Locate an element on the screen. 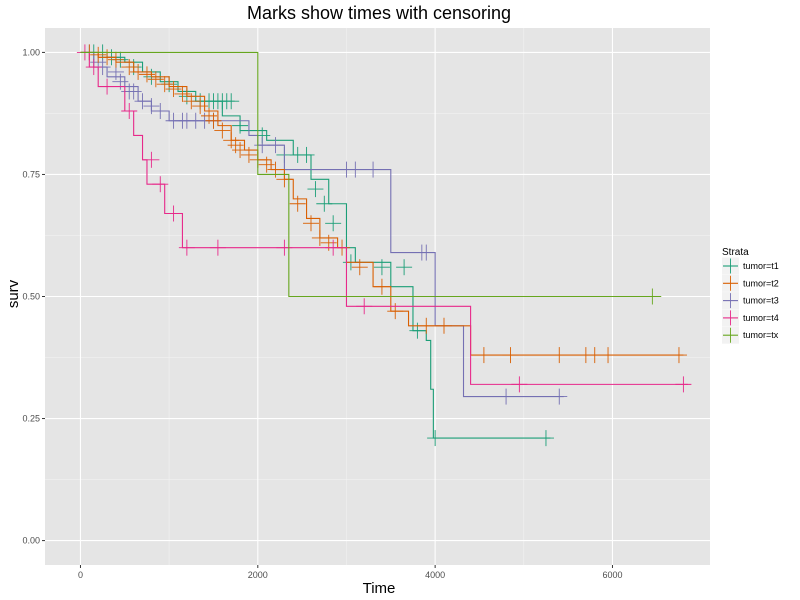 The image size is (800, 600). legend-item-tumor-t3: tumor=t3 is located at coordinates (750, 301).